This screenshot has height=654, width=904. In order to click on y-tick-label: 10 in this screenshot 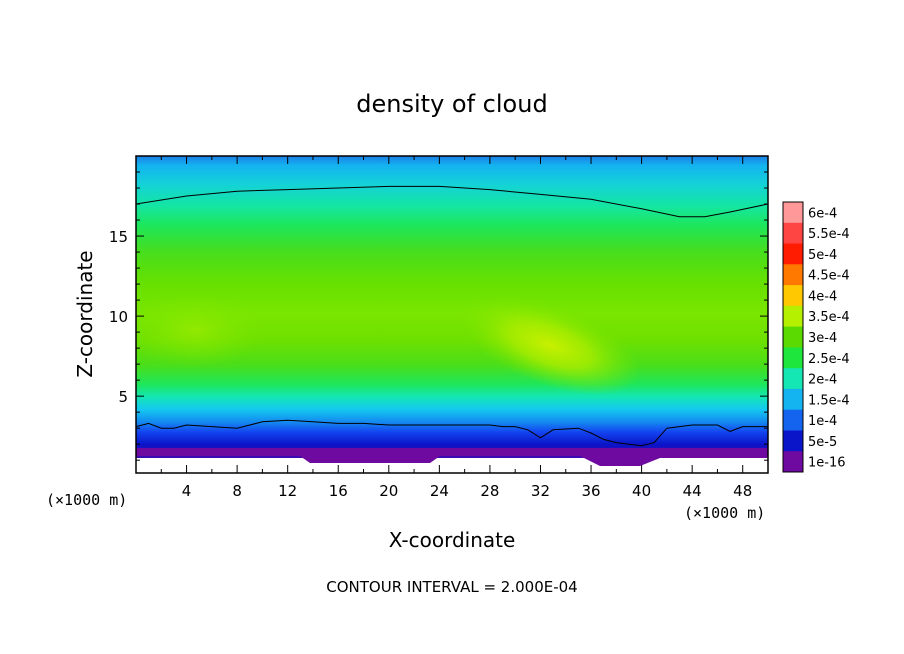, I will do `click(118, 317)`.